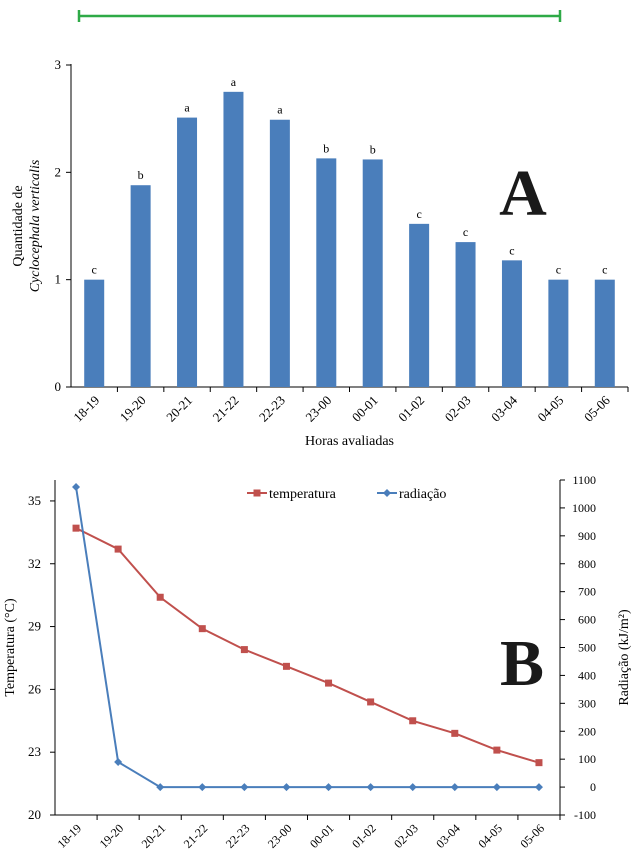  Describe the element at coordinates (257, 493) in the screenshot. I see `legend-marker-temperatura` at that location.